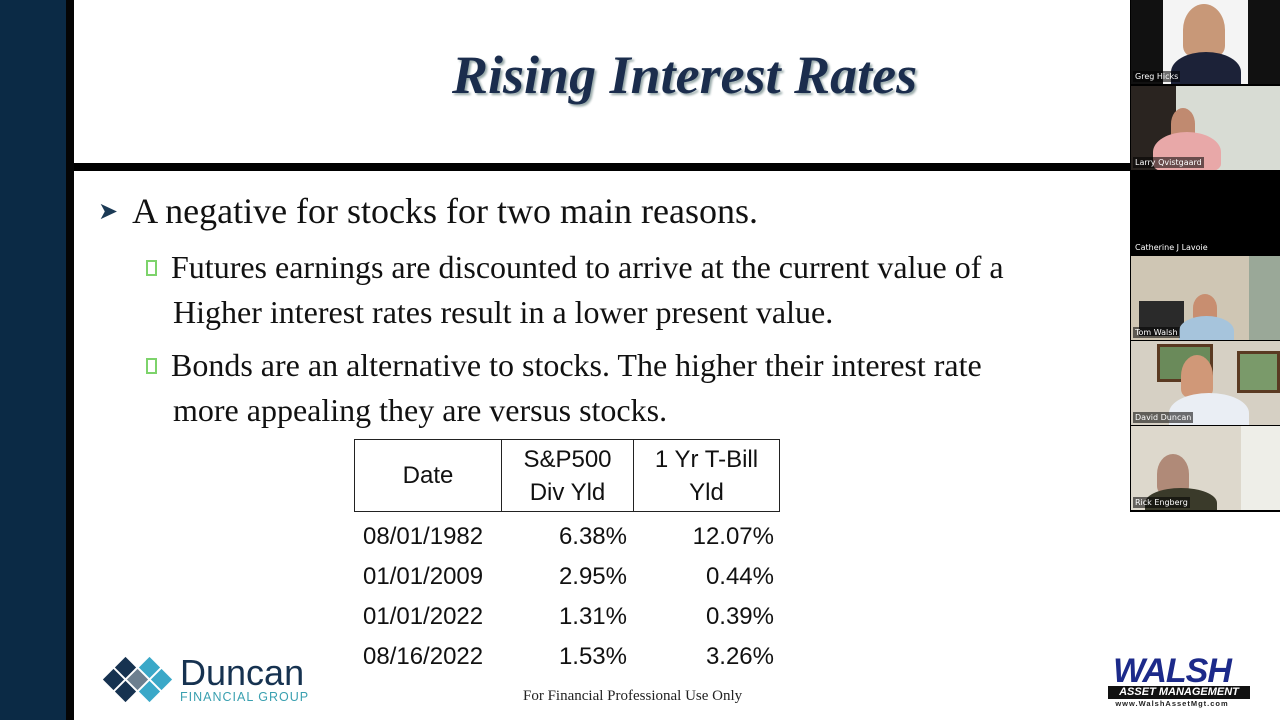  Describe the element at coordinates (1205, 298) in the screenshot. I see `video-tile: Tom Walsh` at that location.